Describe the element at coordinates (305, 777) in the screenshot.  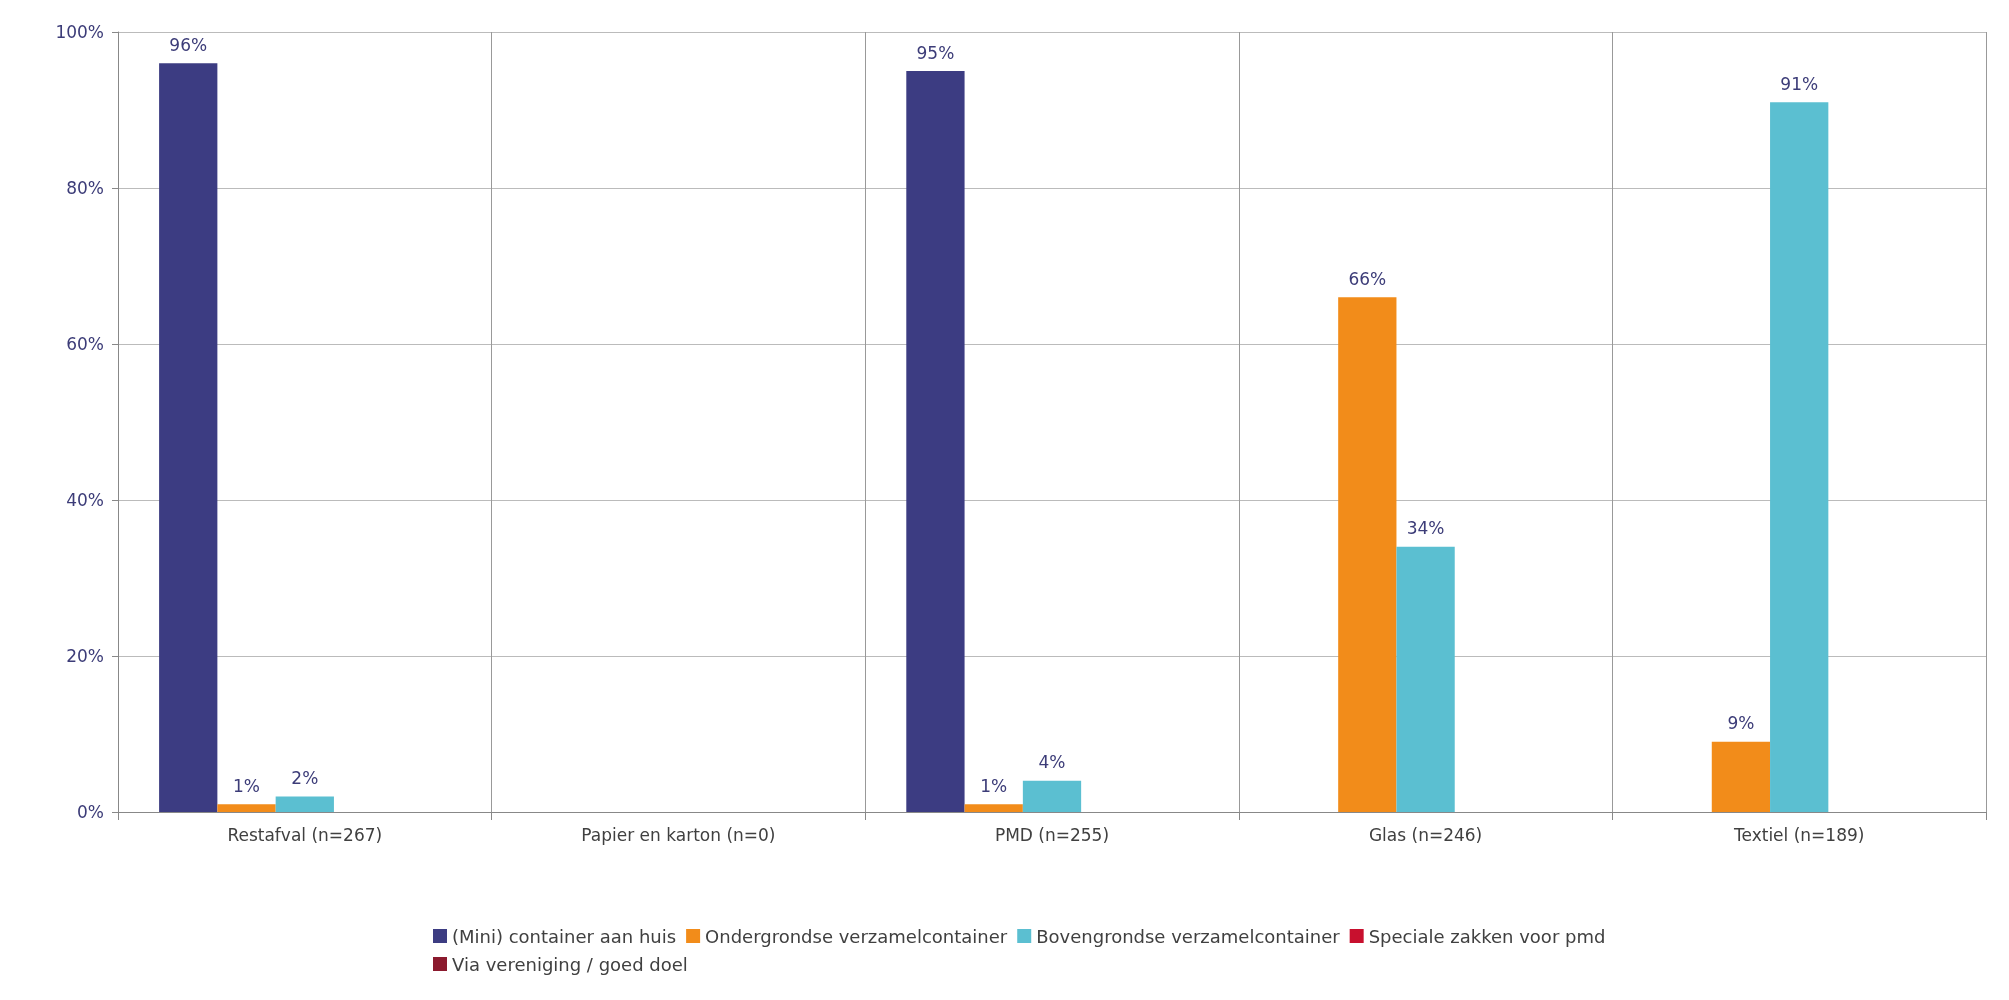
I see `data-label: 2%` at that location.